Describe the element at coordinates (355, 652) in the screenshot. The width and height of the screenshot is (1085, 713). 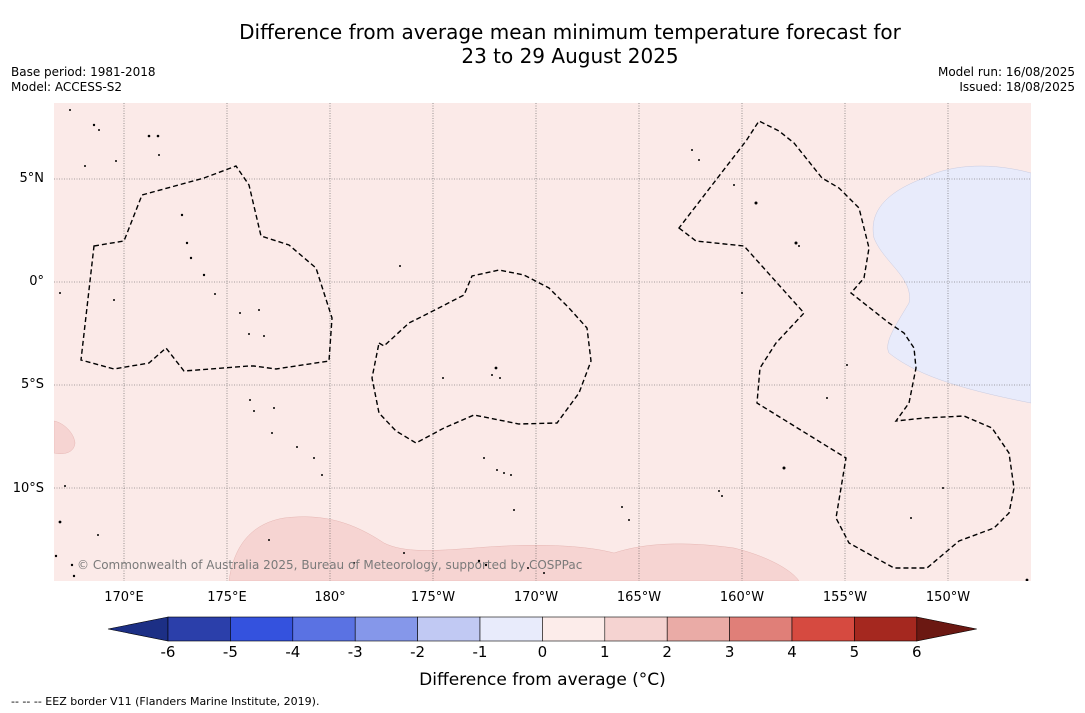
I see `colorbar-tick-label: -3` at that location.